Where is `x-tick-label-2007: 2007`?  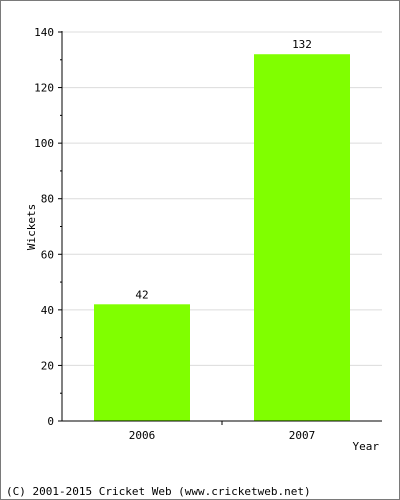 x-tick-label-2007: 2007 is located at coordinates (302, 435).